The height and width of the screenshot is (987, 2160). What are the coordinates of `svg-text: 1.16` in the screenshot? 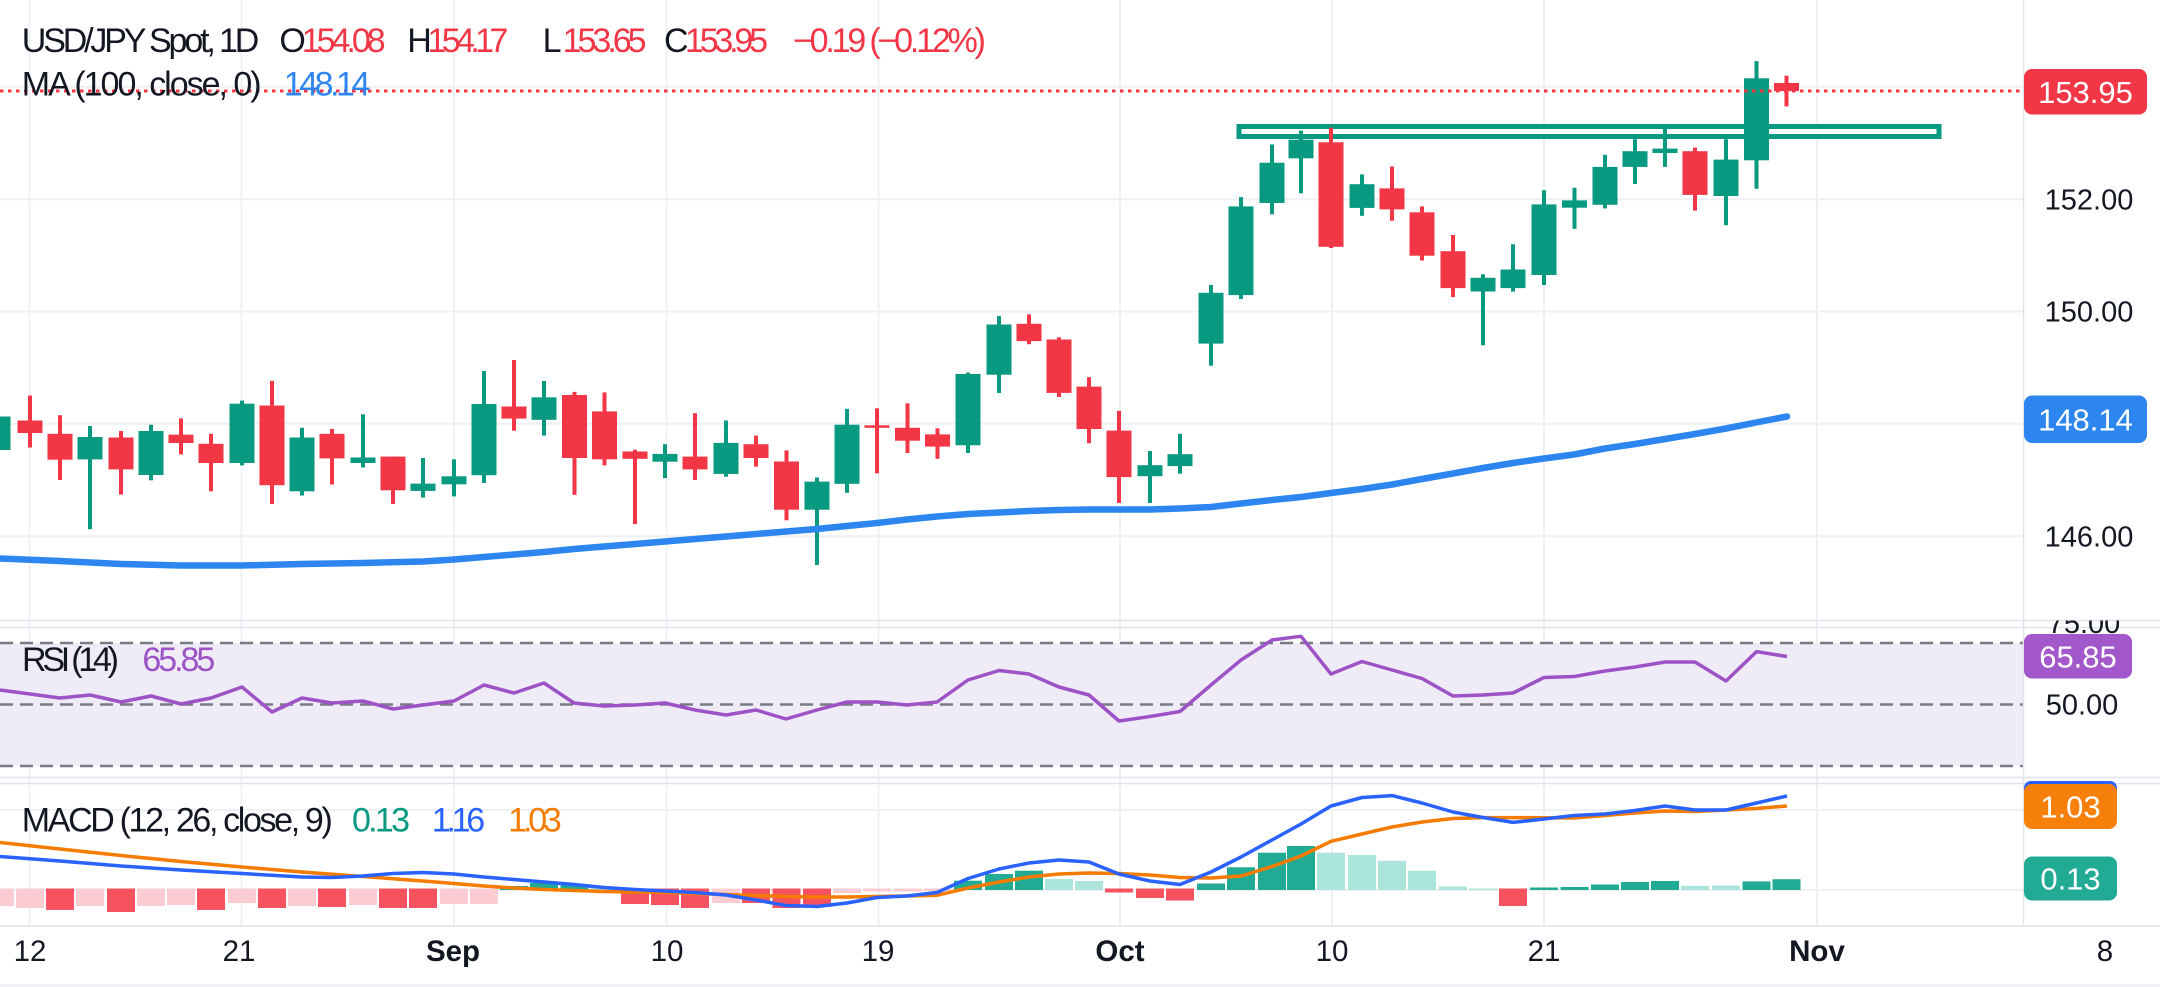 It's located at (459, 821).